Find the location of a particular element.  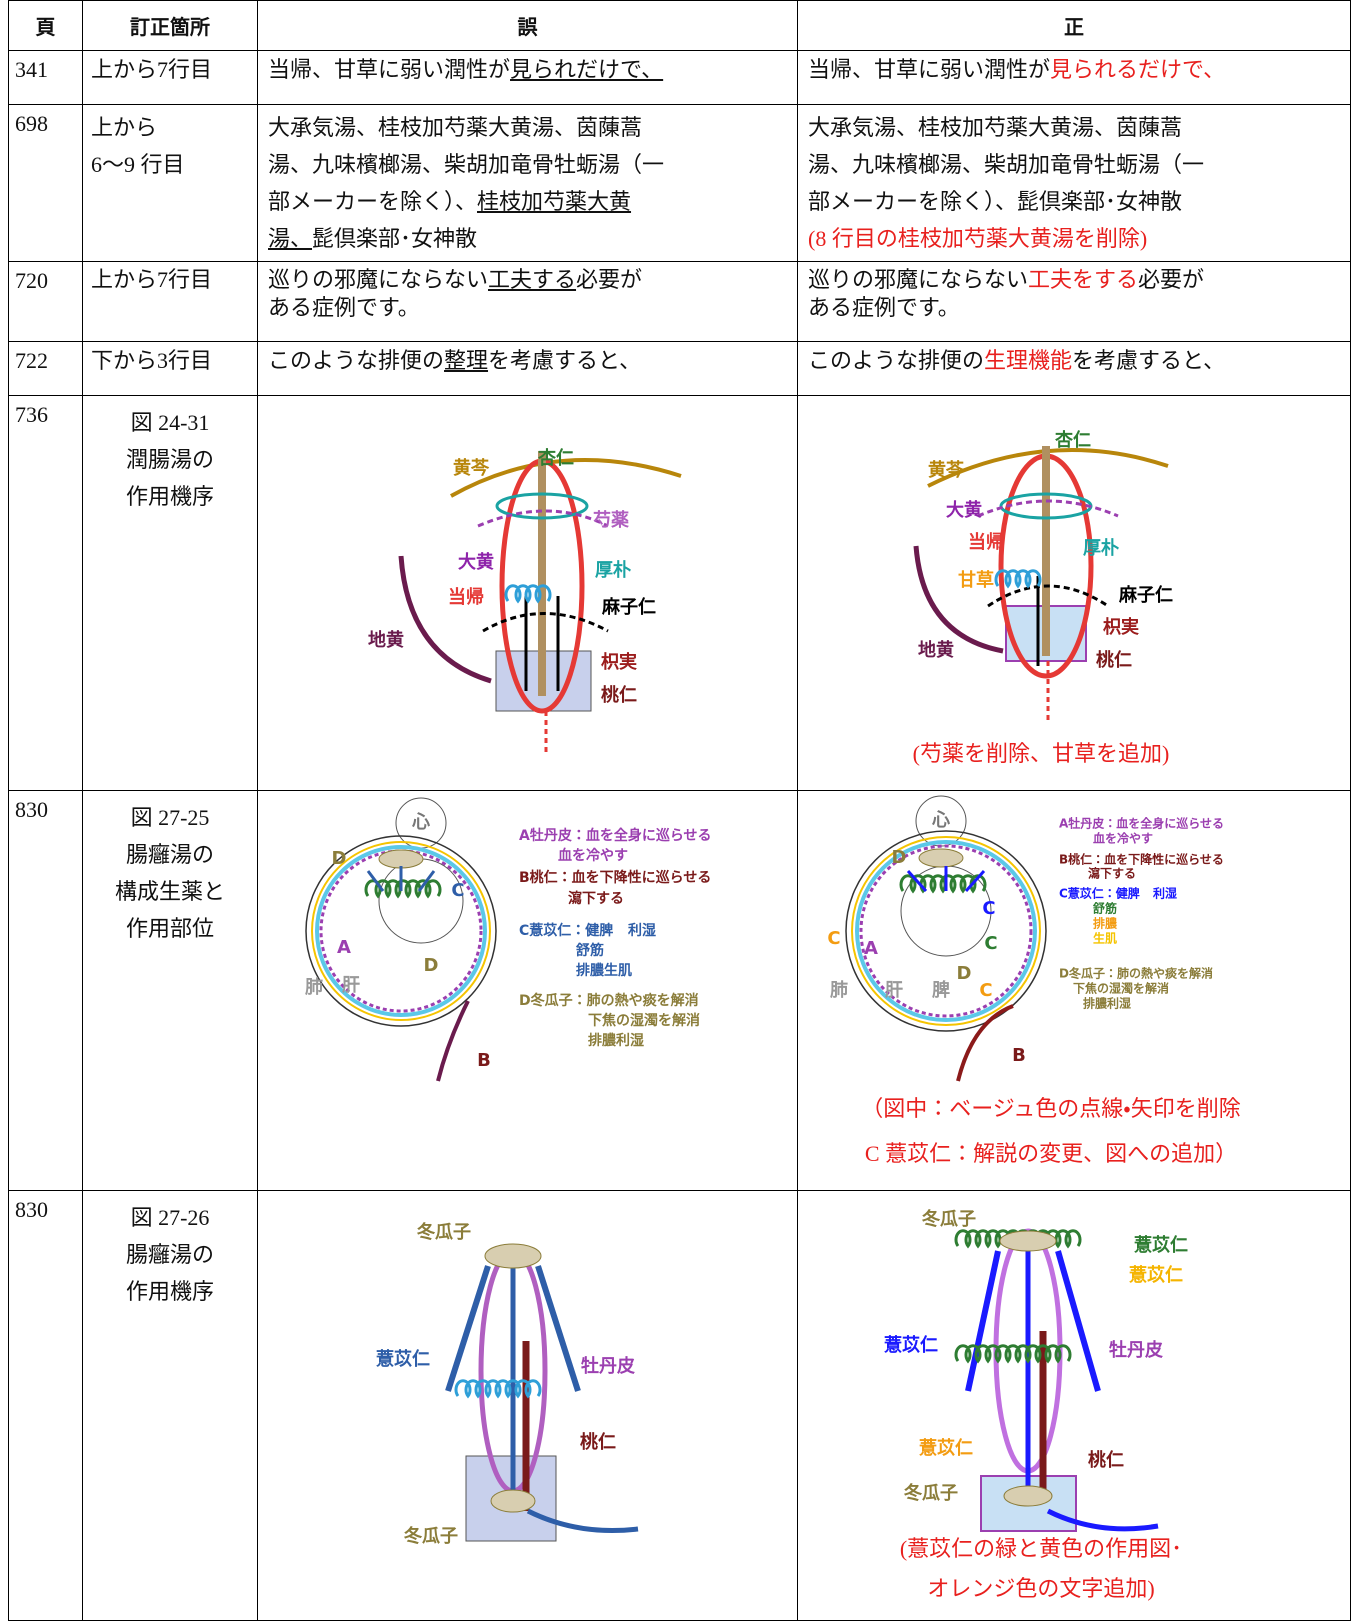

page-cell: 341 is located at coordinates (45, 77).